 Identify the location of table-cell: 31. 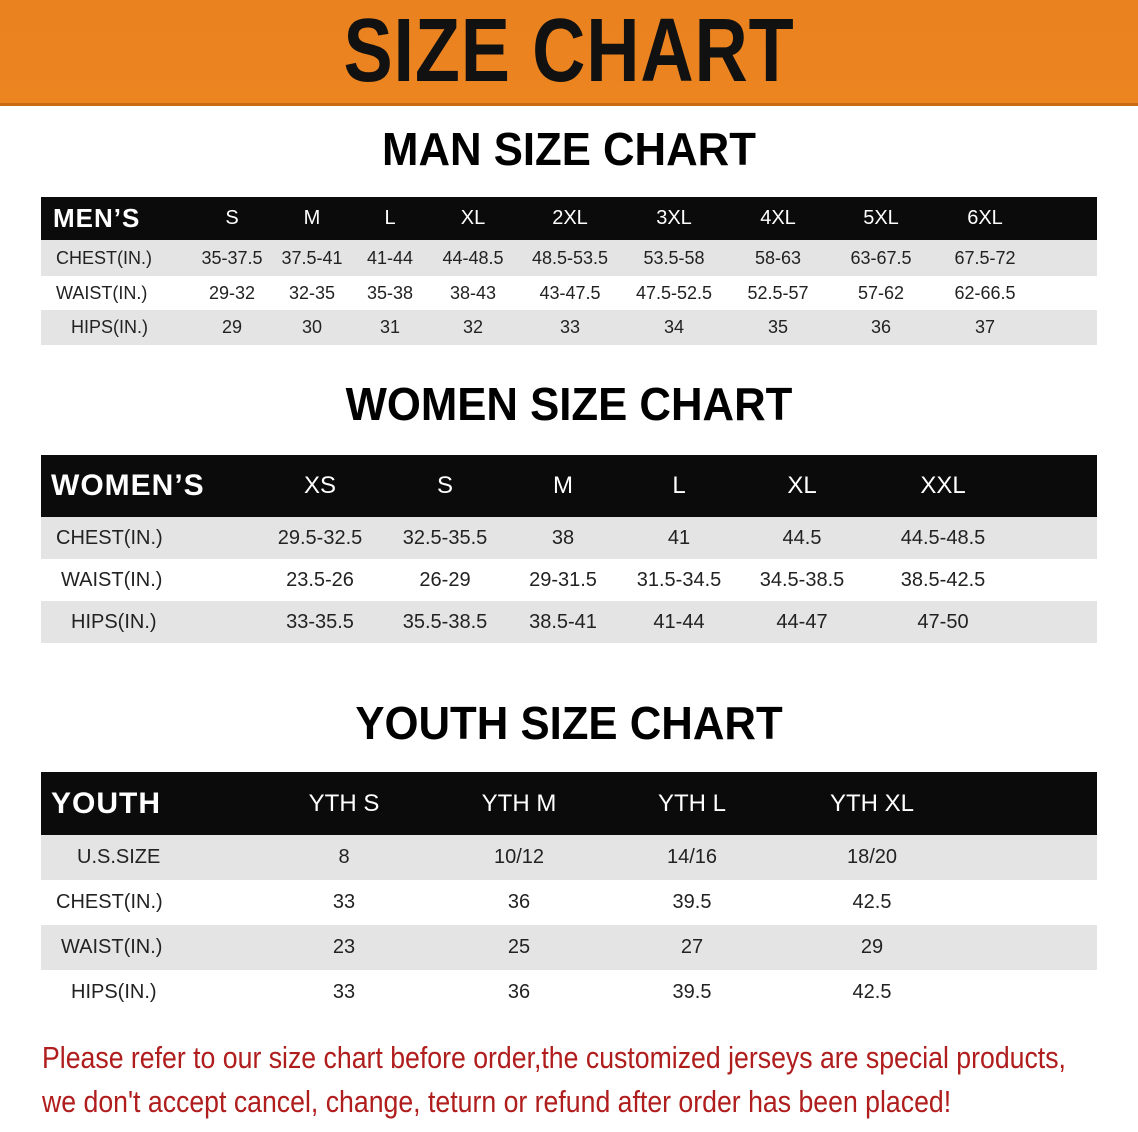
(390, 327).